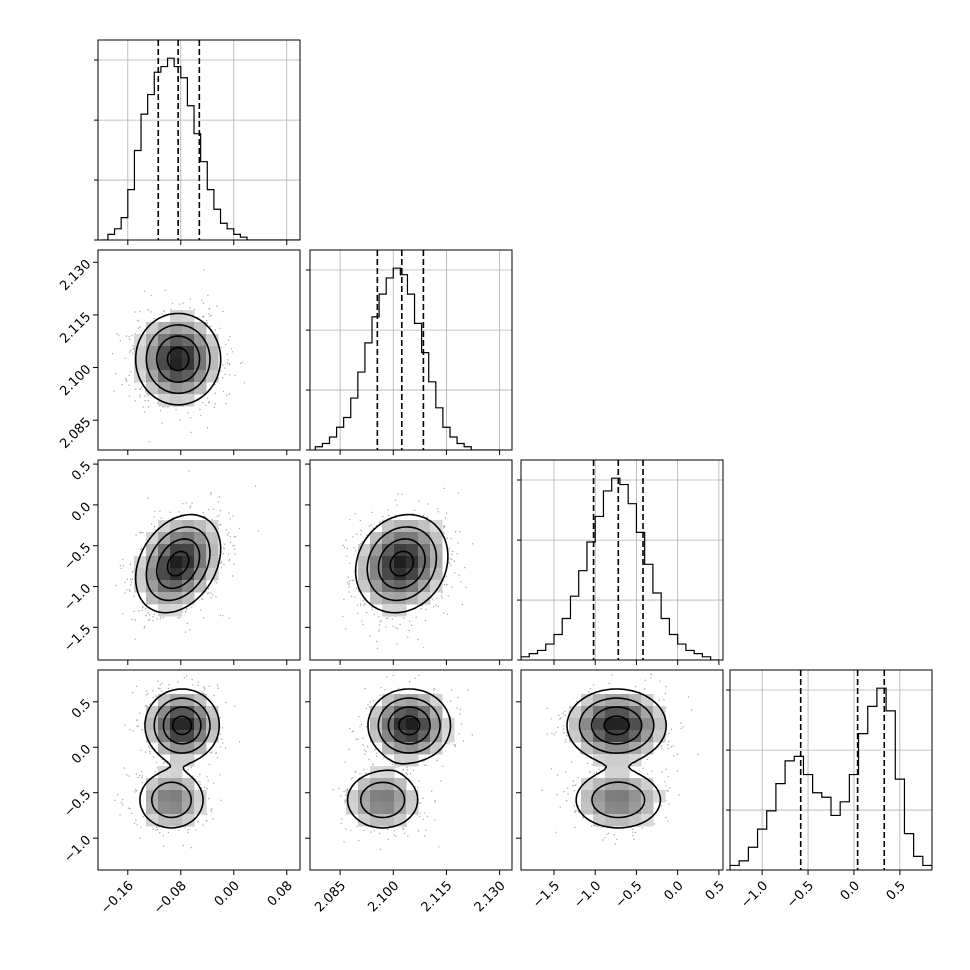 The width and height of the screenshot is (970, 970). I want to click on y-tick-label: 2.115, so click(75, 328).